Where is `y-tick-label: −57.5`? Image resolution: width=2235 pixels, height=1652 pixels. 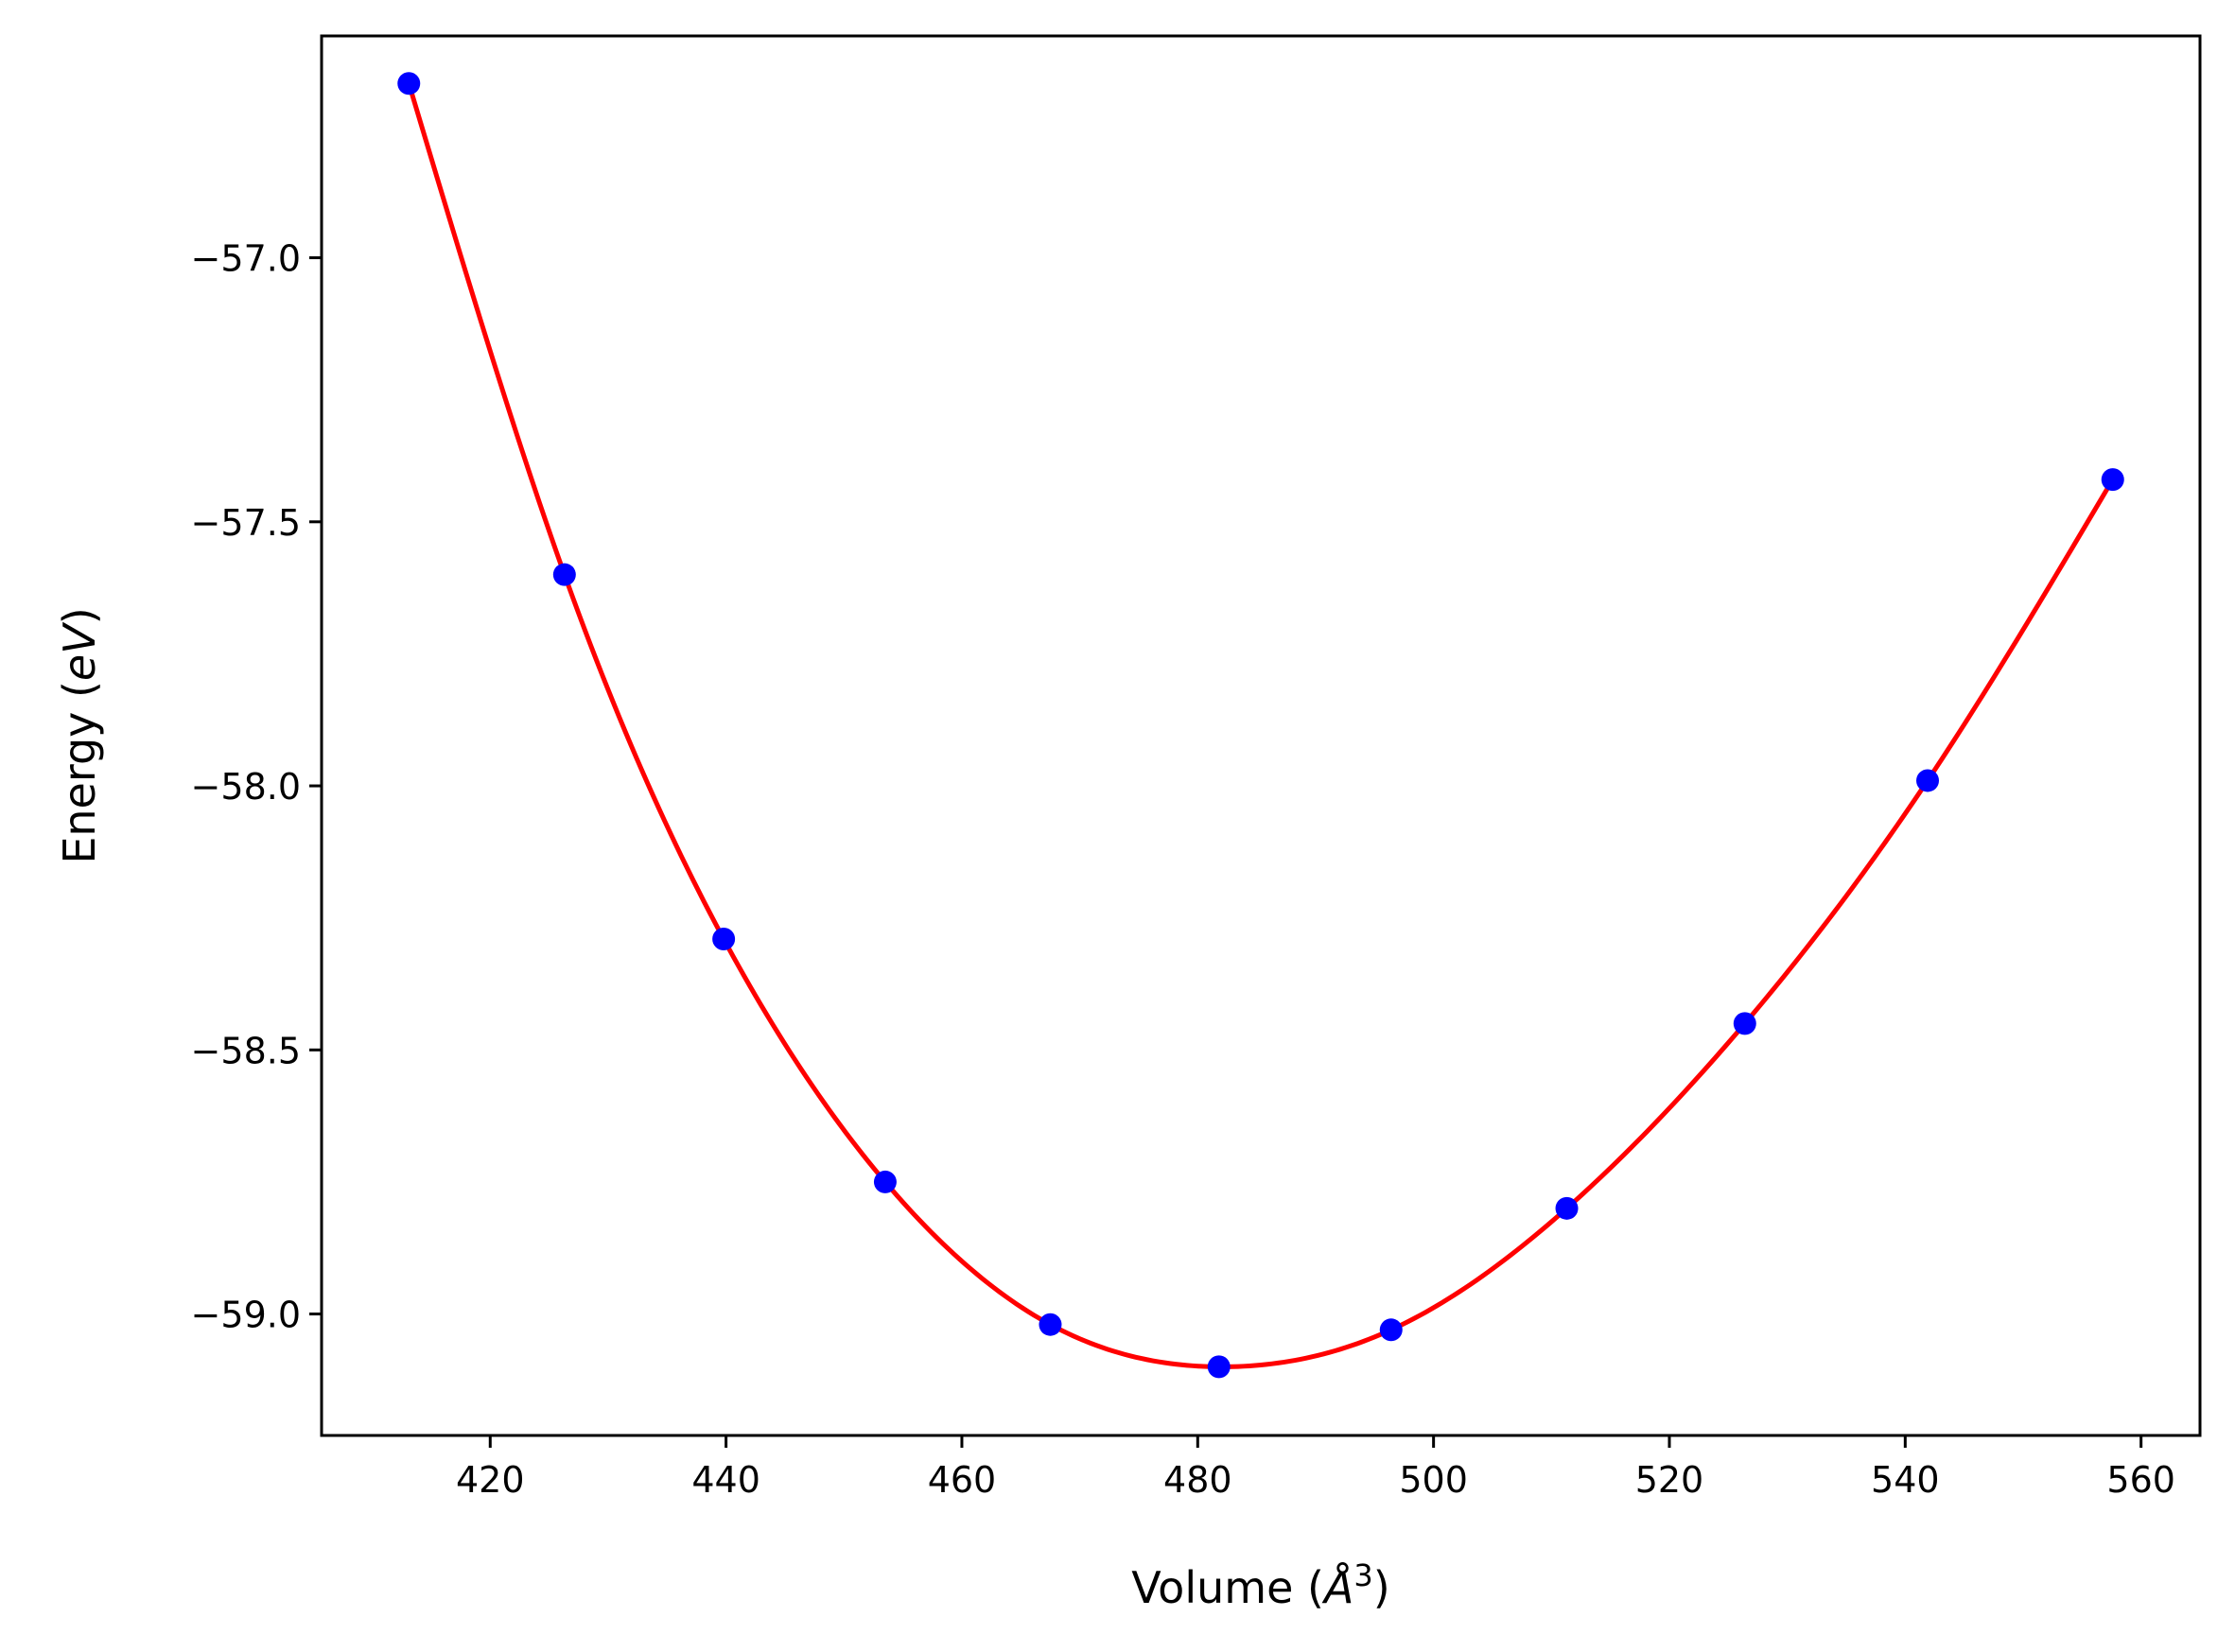 y-tick-label: −57.5 is located at coordinates (246, 523).